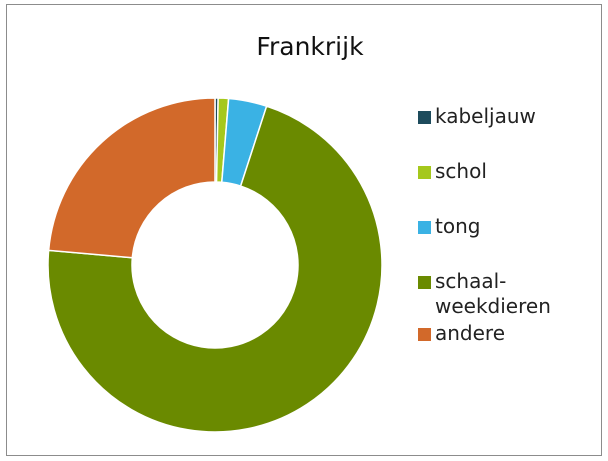 This screenshot has width=608, height=461. I want to click on legend-item: schaal-weekdieren, so click(508, 294).